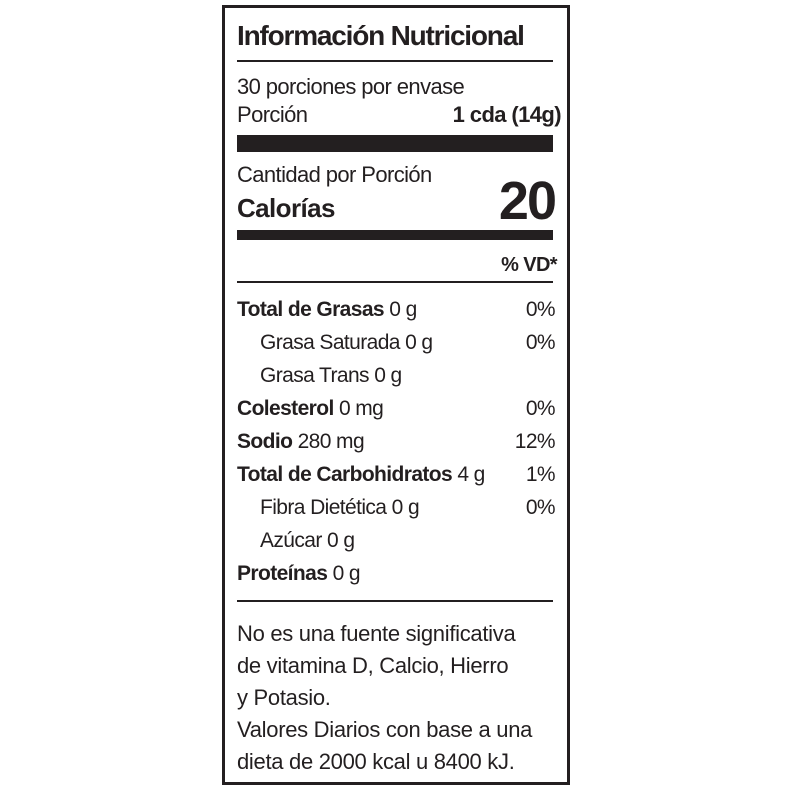 The height and width of the screenshot is (800, 800). I want to click on nutrient-name: Azúcar, so click(291, 540).